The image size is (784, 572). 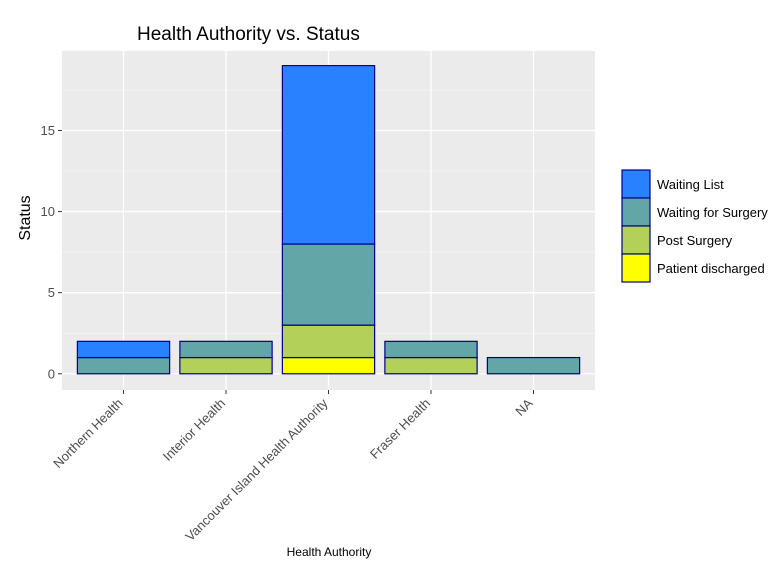 What do you see at coordinates (194, 430) in the screenshot?
I see `x-tick-label: Interior Health` at bounding box center [194, 430].